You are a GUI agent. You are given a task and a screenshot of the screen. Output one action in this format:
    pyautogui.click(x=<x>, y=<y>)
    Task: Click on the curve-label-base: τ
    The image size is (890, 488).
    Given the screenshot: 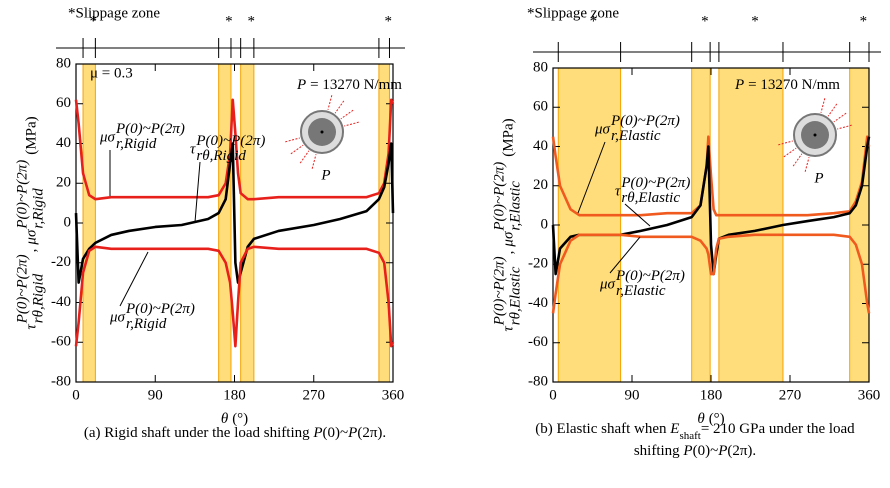 What is the action you would take?
    pyautogui.click(x=618, y=191)
    